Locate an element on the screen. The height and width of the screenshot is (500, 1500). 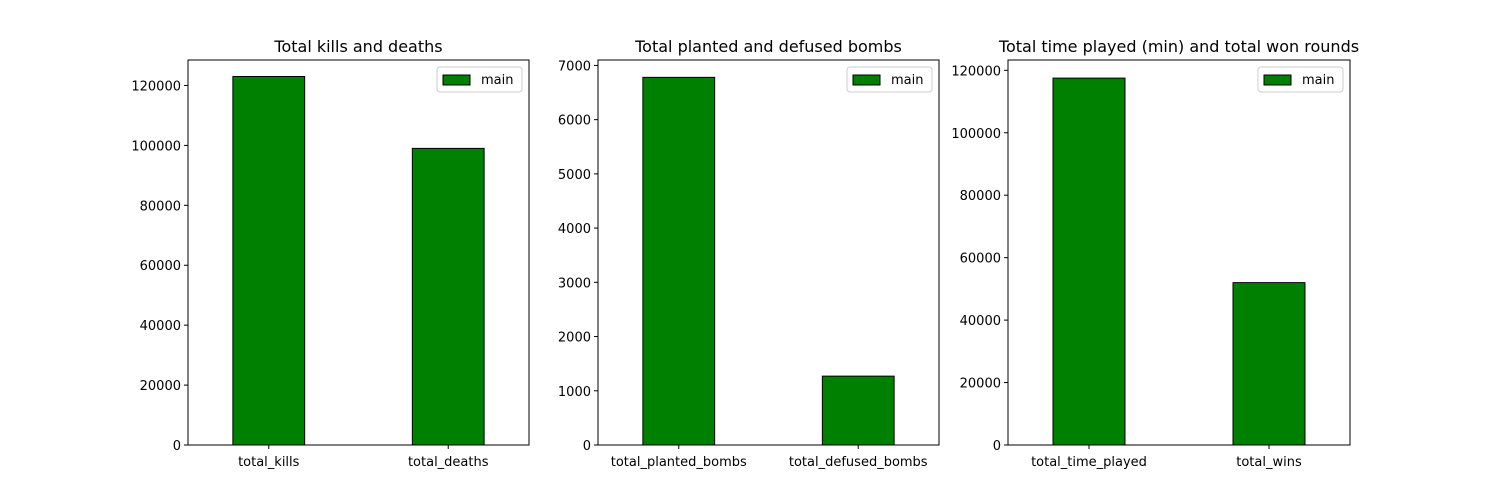
y-tick-label: 4000 is located at coordinates (574, 229).